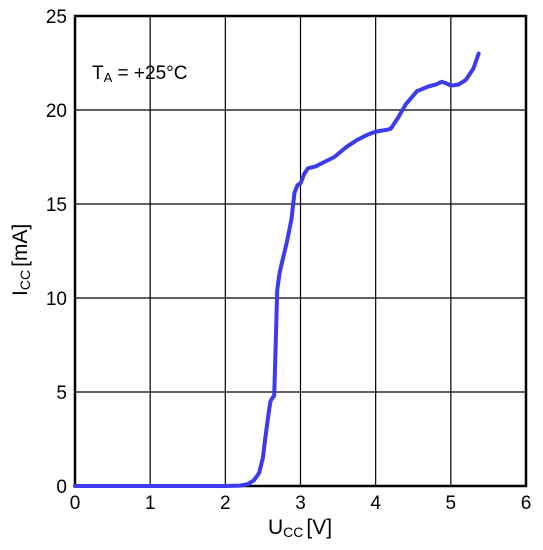 This screenshot has width=543, height=550. What do you see at coordinates (61, 393) in the screenshot?
I see `y-tick-label: 5` at bounding box center [61, 393].